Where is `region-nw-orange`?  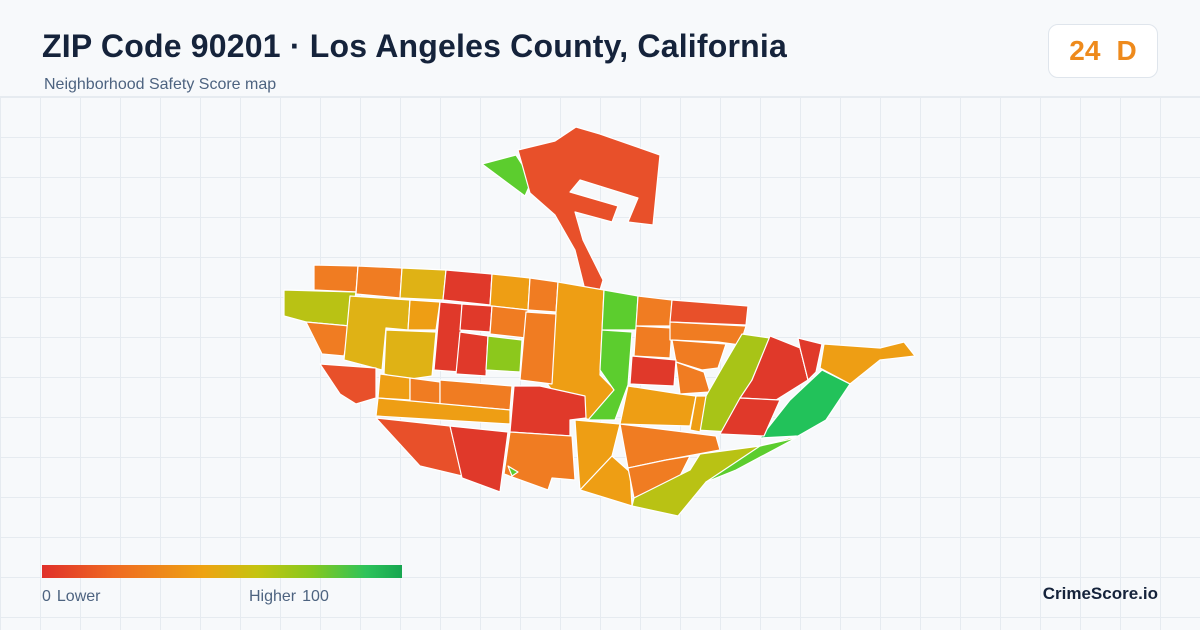
region-nw-orange is located at coordinates (336, 278).